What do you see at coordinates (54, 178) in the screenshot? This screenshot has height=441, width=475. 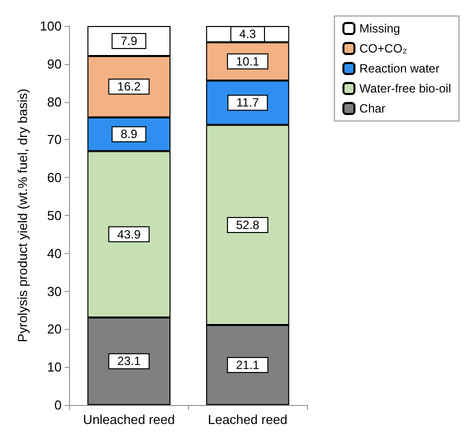 I see `y-tick-label: 60` at bounding box center [54, 178].